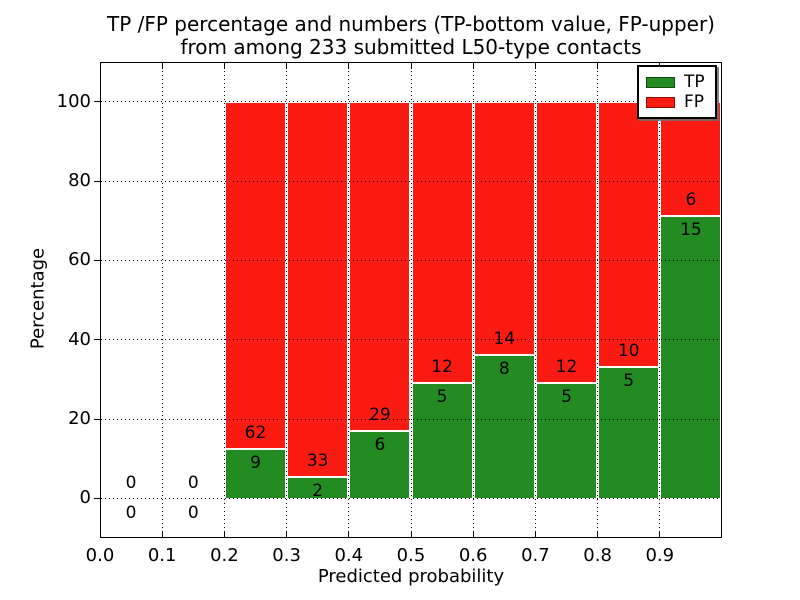  What do you see at coordinates (504, 369) in the screenshot?
I see `bar-count-label-tp: 8` at bounding box center [504, 369].